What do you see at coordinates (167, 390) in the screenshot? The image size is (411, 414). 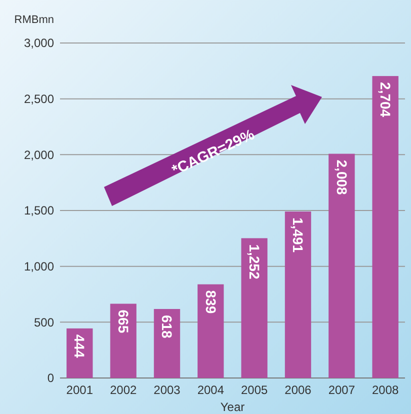 I see `x-tick-label: 2003` at bounding box center [167, 390].